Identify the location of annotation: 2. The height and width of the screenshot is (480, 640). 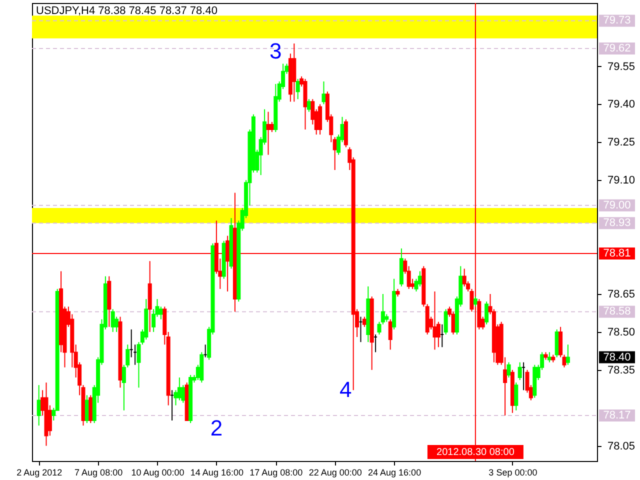
(216, 427).